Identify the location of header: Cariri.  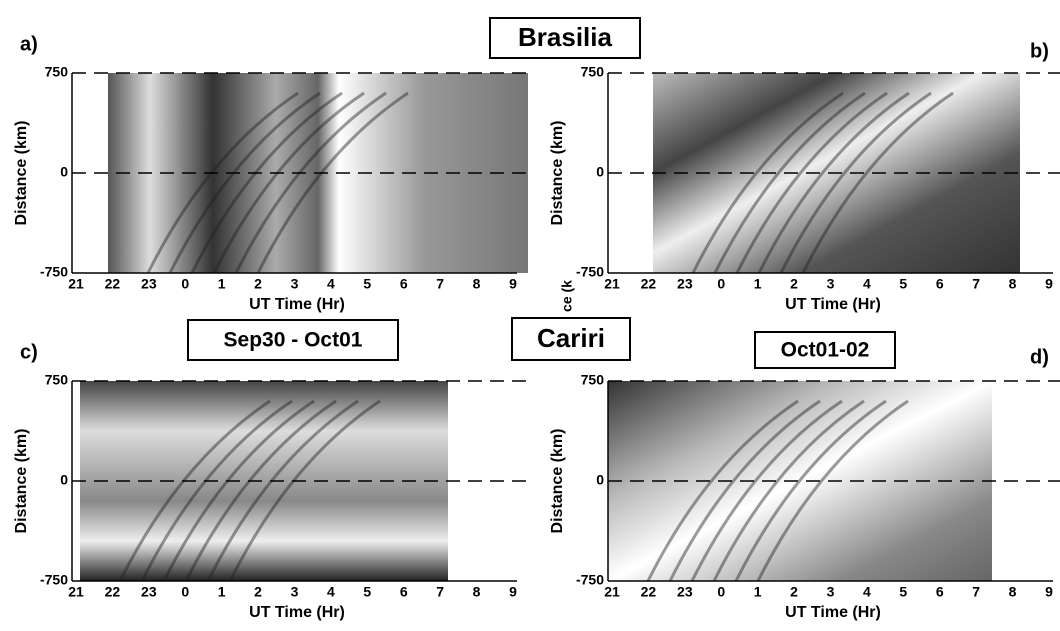
(571, 338).